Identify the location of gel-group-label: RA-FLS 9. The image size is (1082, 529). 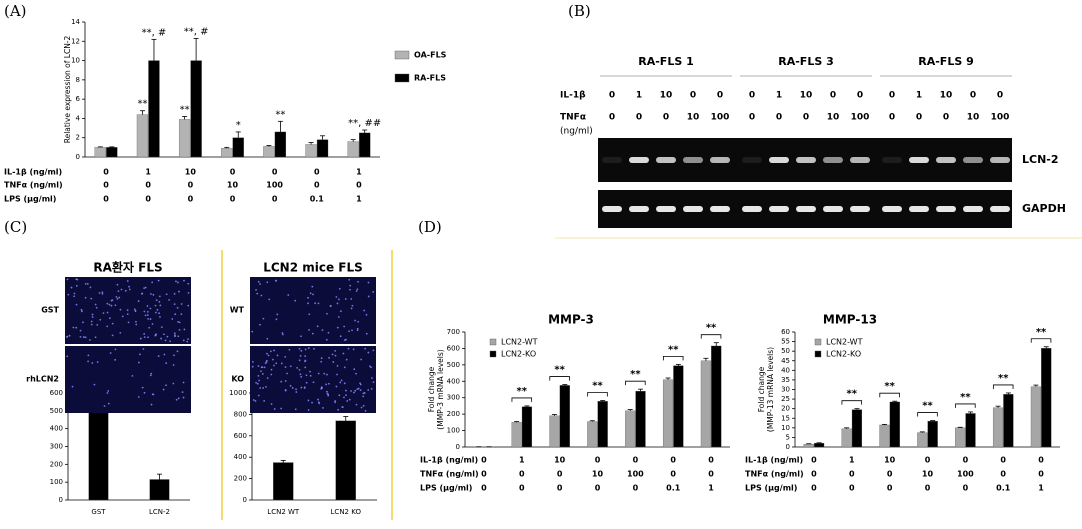
(945, 61).